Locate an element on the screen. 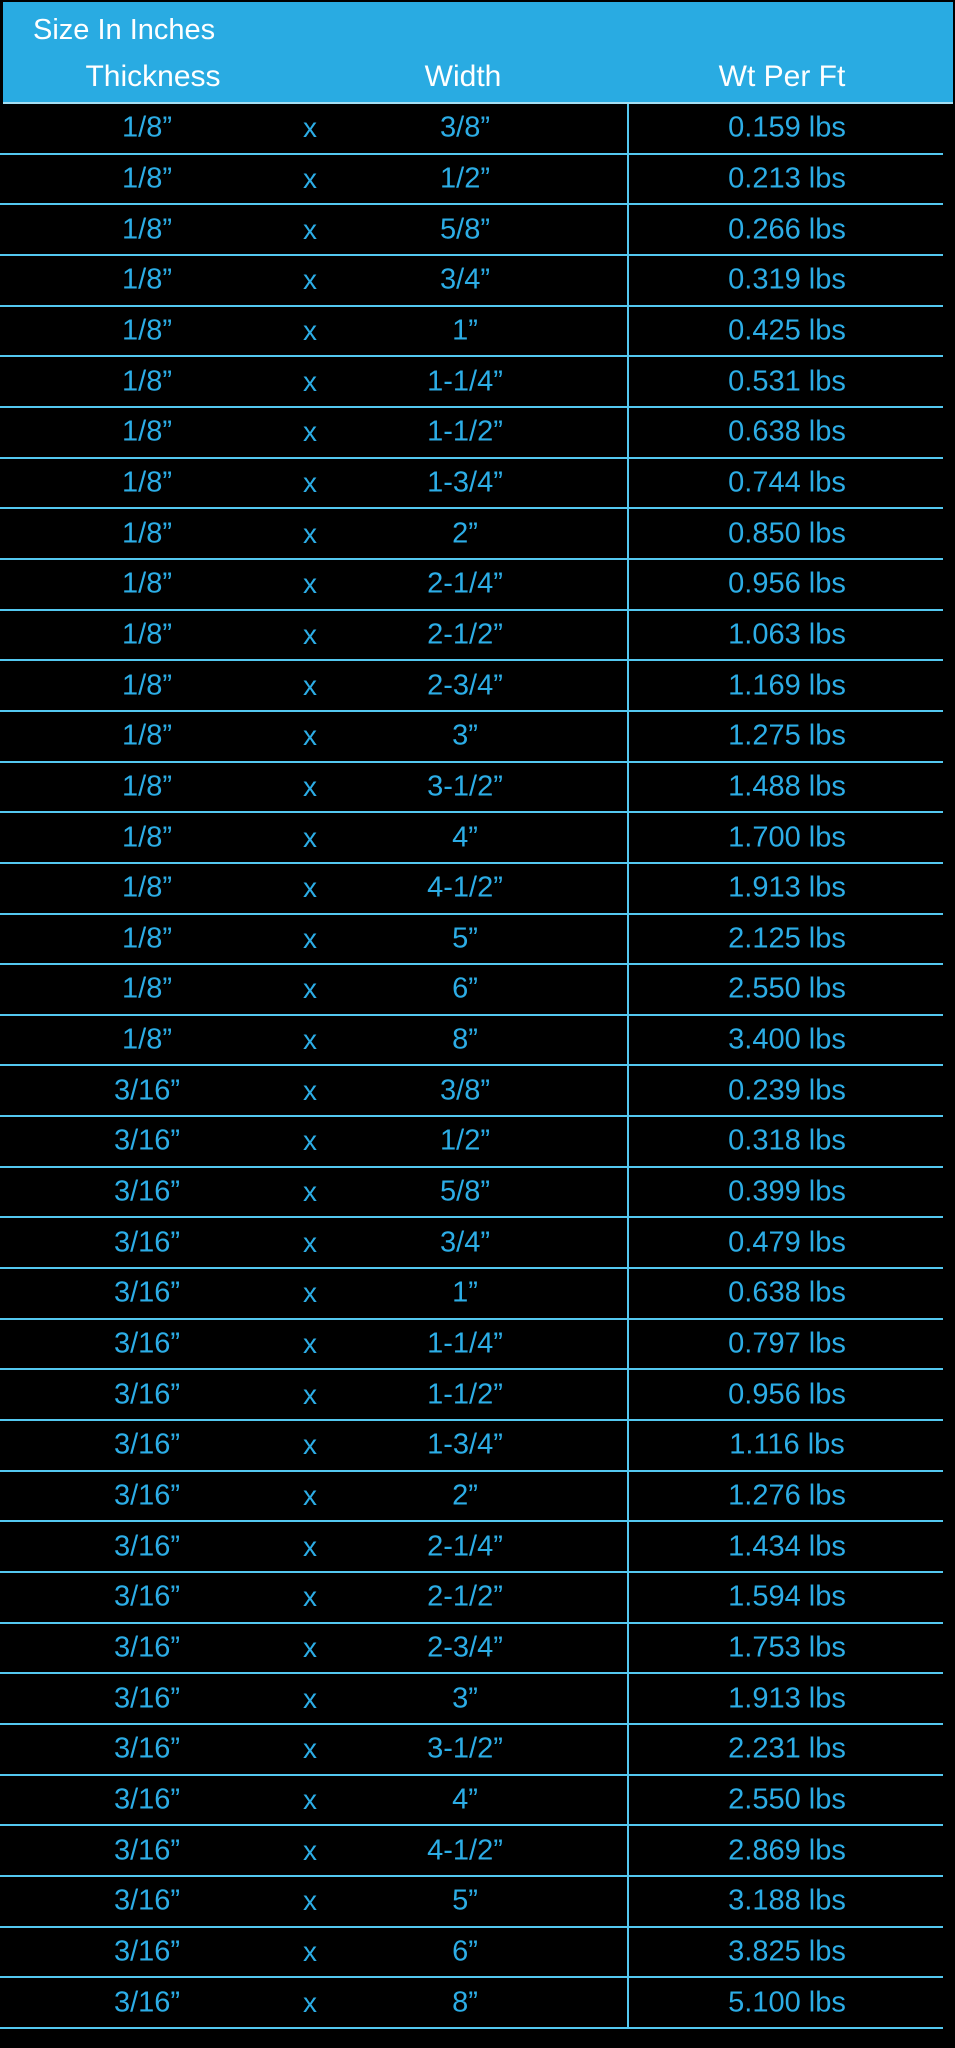 The image size is (955, 2048). table-row: 1/8” x 1” 0.425 lbs is located at coordinates (471, 332).